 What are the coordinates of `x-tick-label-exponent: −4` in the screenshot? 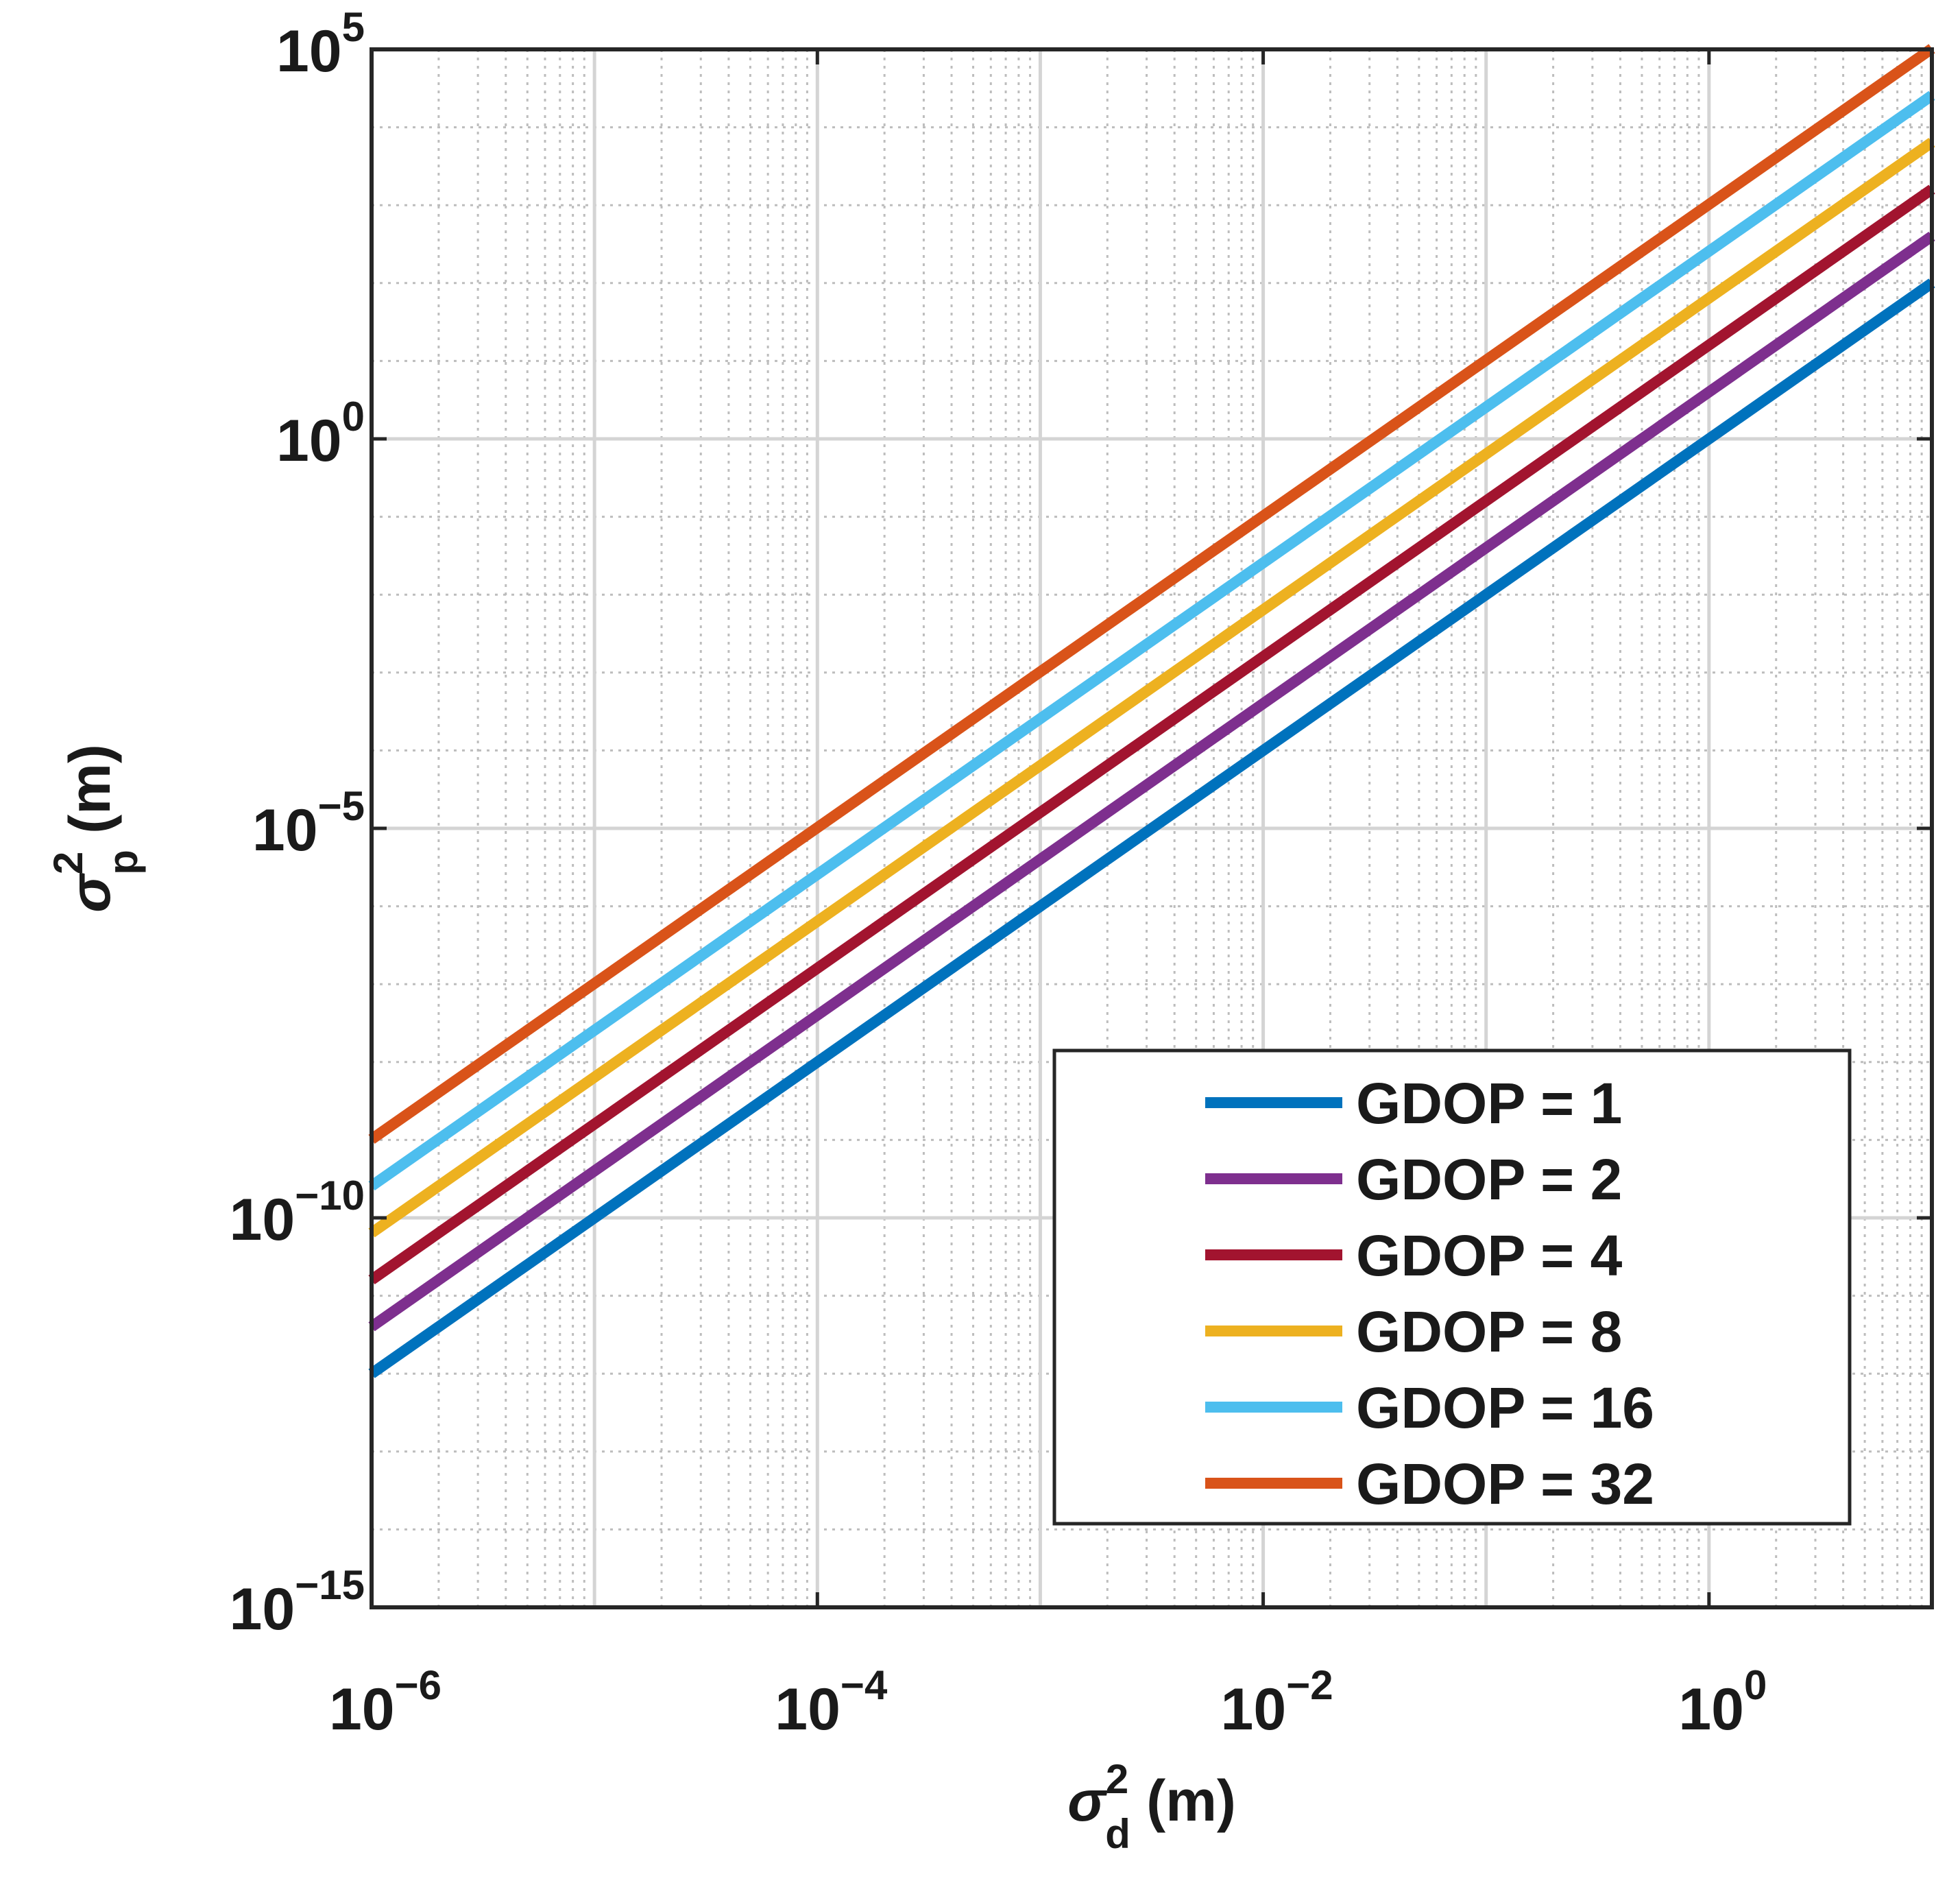 It's located at (864, 1685).